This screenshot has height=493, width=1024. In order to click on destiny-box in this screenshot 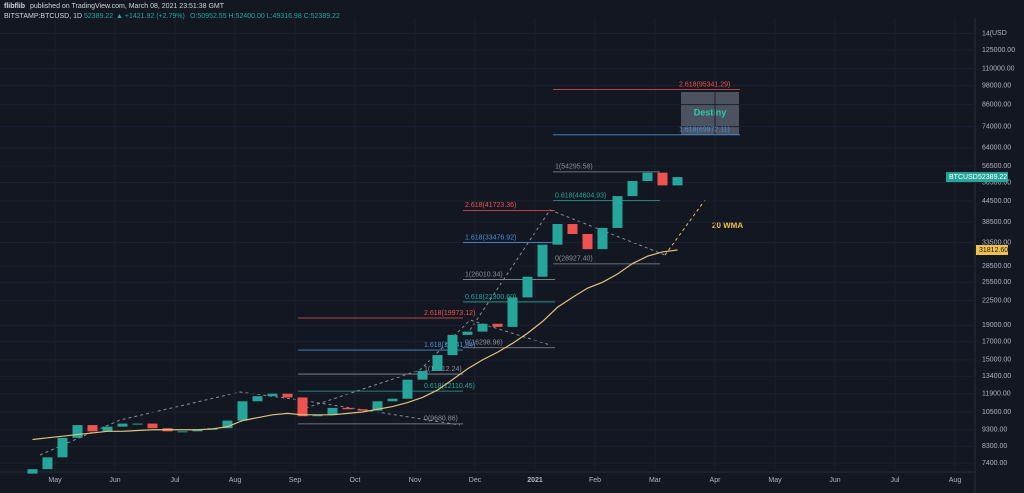, I will do `click(710, 113)`.